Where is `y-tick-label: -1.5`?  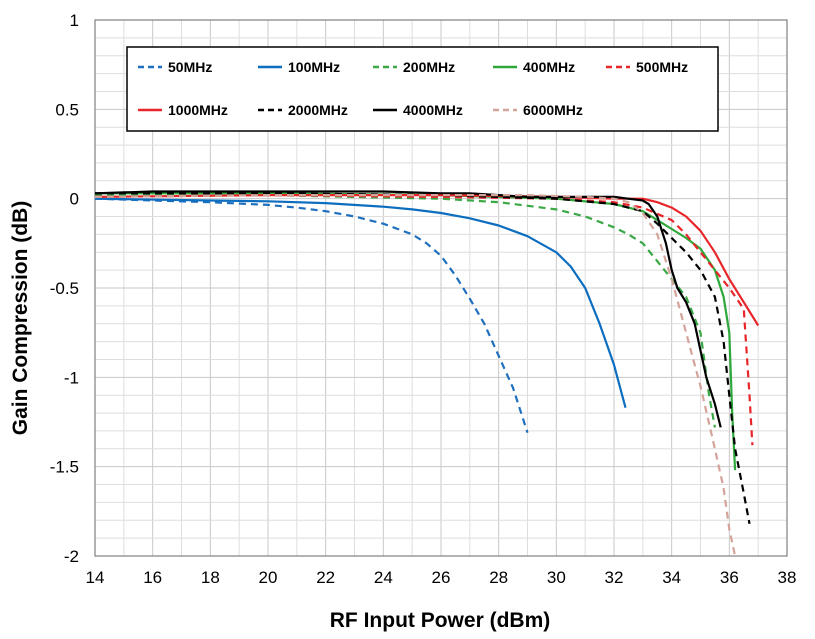 y-tick-label: -1.5 is located at coordinates (64, 467).